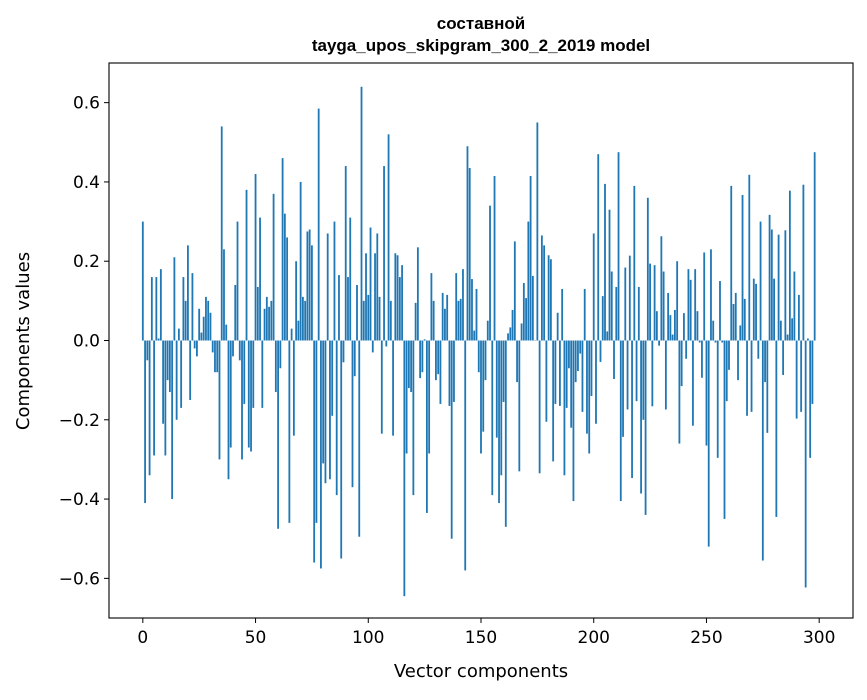 The width and height of the screenshot is (867, 700). What do you see at coordinates (481, 638) in the screenshot?
I see `x-tick-label: 150` at bounding box center [481, 638].